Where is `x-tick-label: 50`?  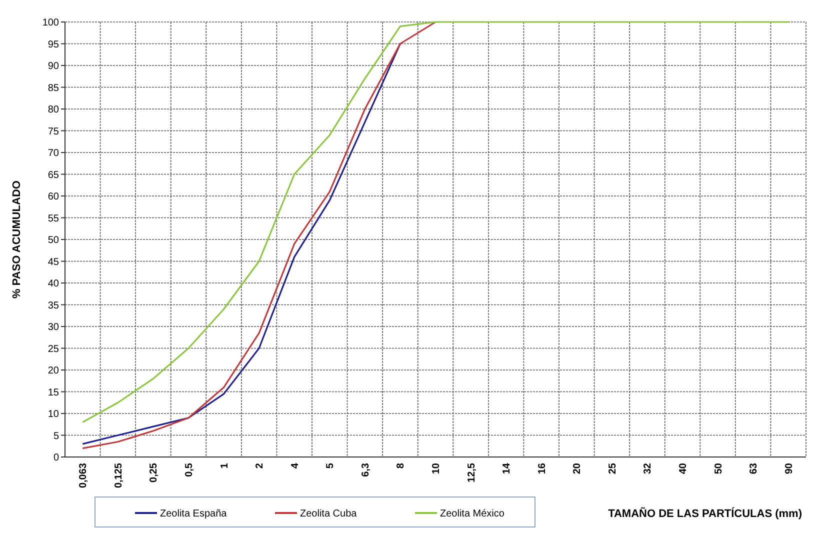
x-tick-label: 50 is located at coordinates (718, 468).